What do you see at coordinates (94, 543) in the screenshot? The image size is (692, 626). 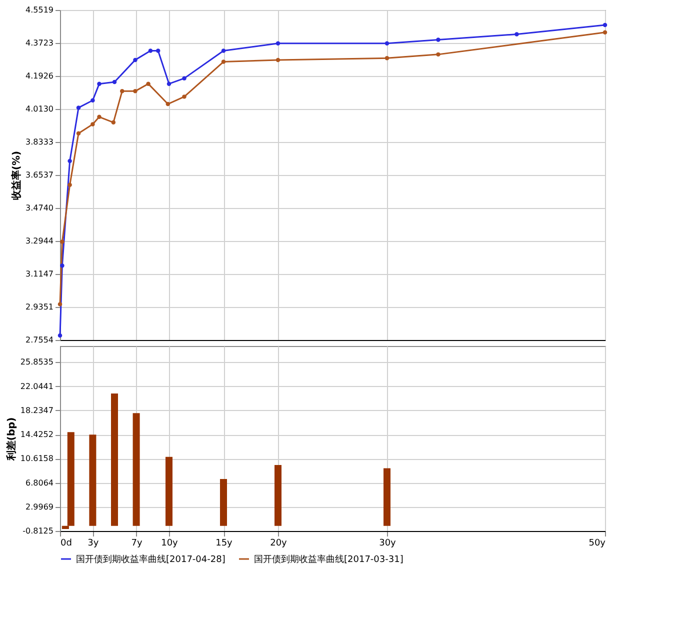 I see `x-tick-label: 3y` at bounding box center [94, 543].